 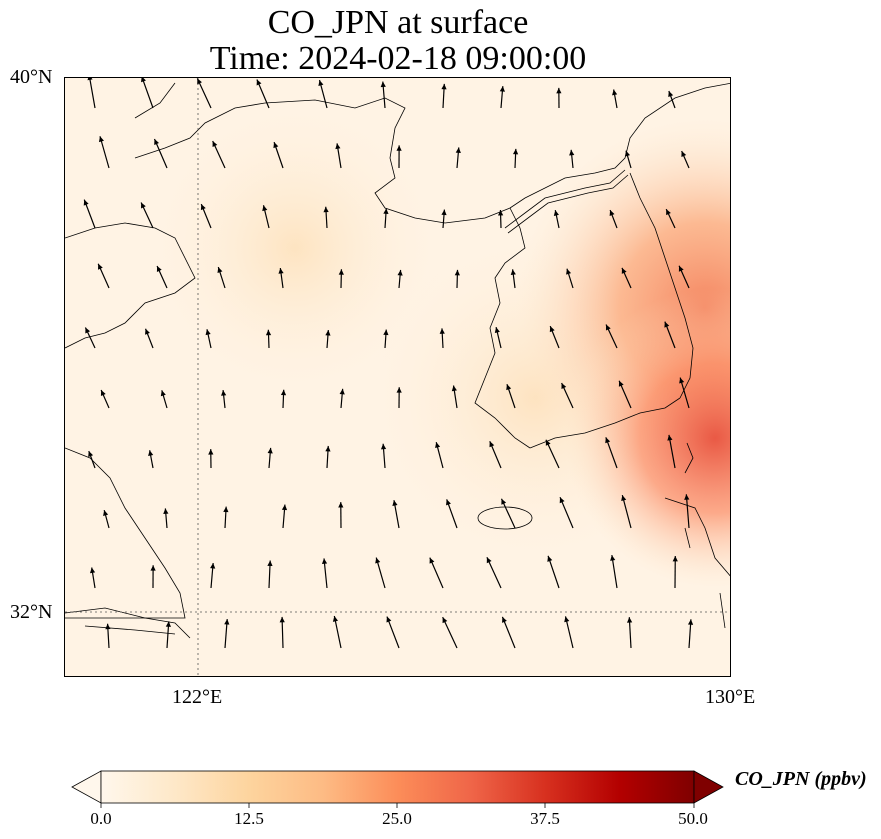 What do you see at coordinates (397, 805) in the screenshot?
I see `colorbar-ticks` at bounding box center [397, 805].